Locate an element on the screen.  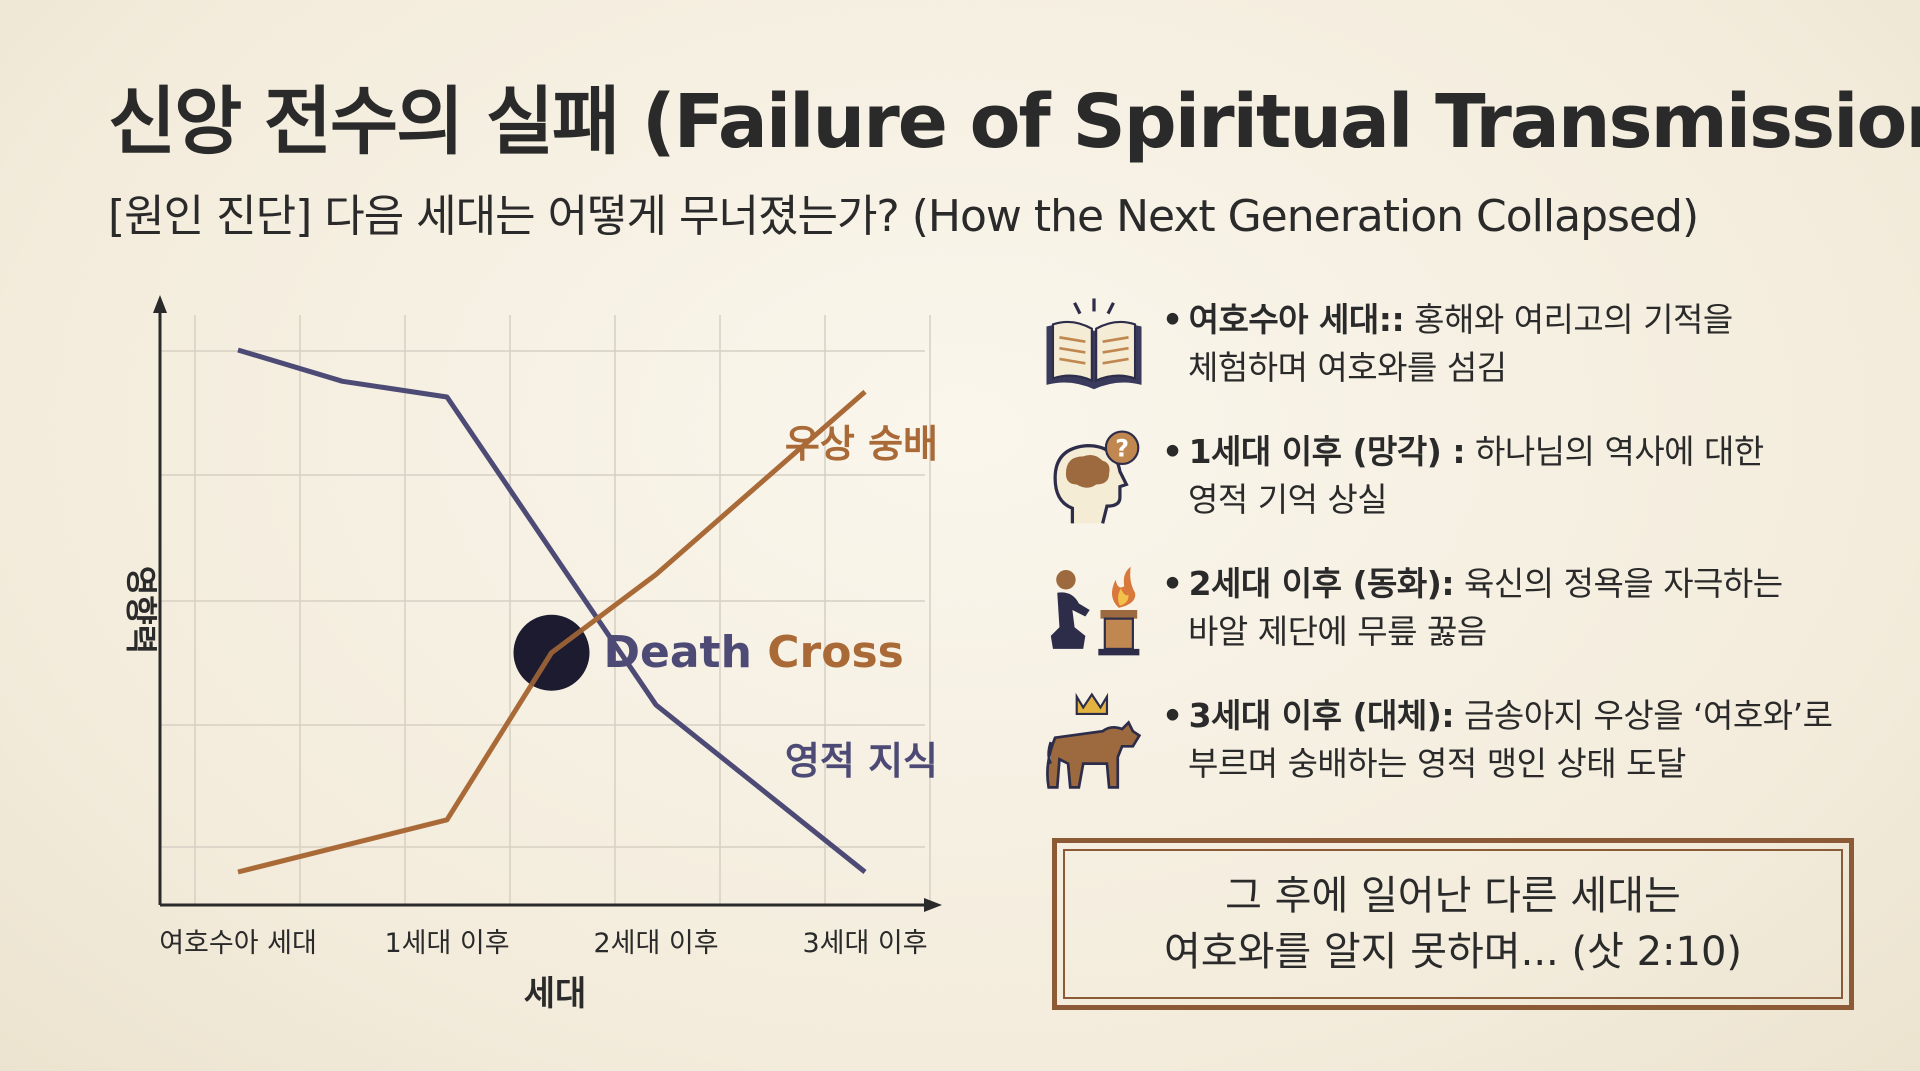
generation-item-description: 육신의 정욕을 자극하는 is located at coordinates (1618, 583).